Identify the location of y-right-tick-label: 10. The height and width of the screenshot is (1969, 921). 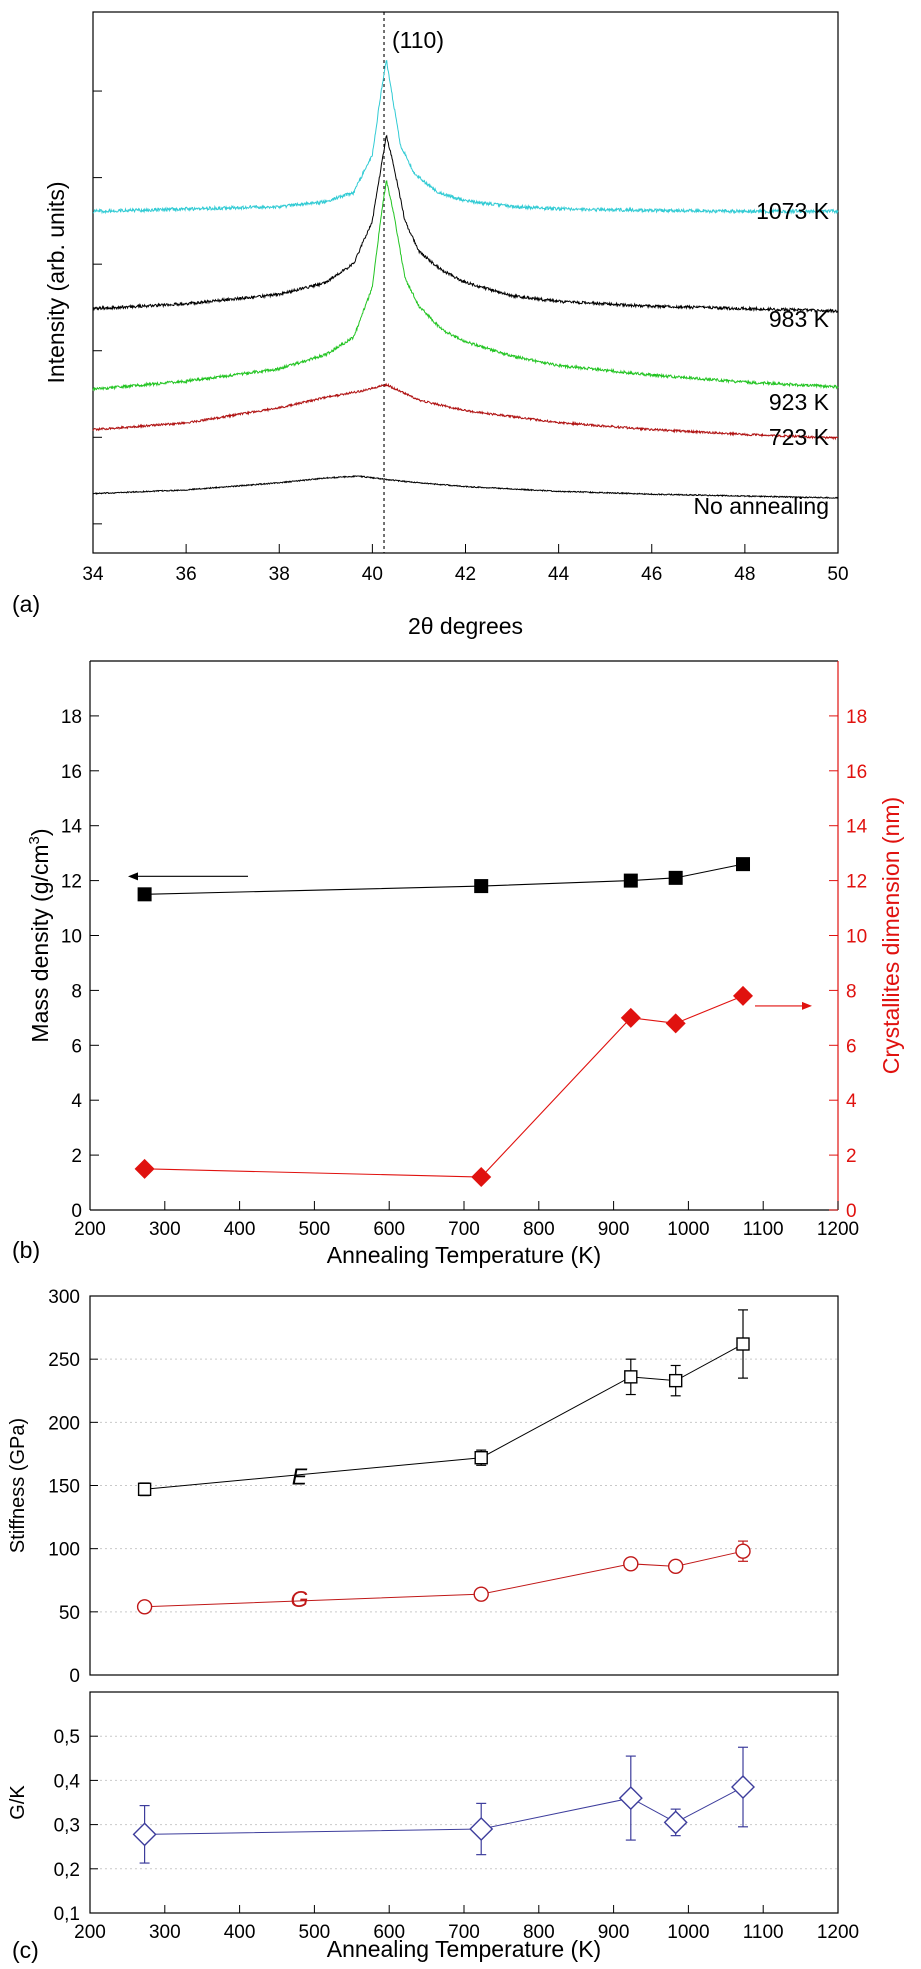
(856, 937).